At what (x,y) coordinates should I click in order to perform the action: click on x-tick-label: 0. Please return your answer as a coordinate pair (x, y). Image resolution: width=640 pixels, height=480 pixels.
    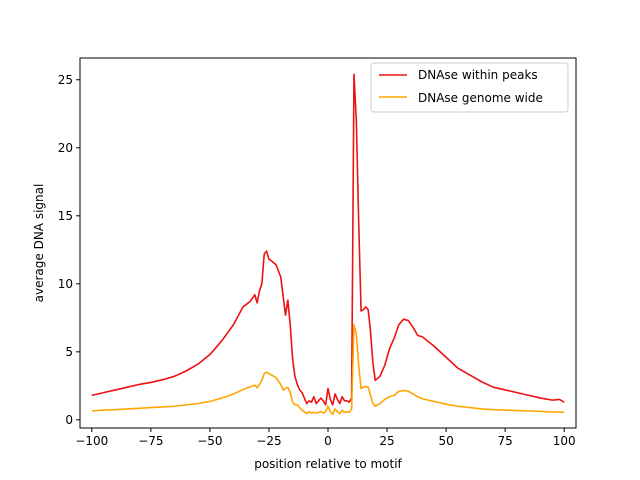
    Looking at the image, I should click on (328, 441).